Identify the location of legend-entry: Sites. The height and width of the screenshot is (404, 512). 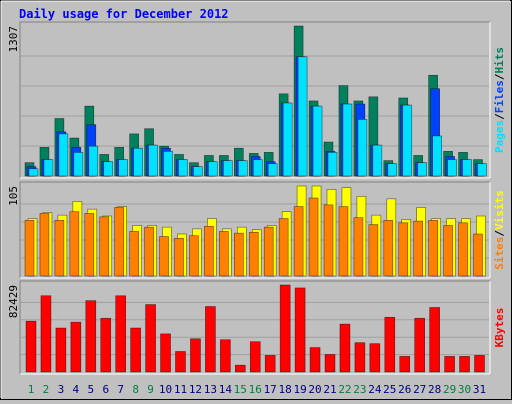
(499, 253).